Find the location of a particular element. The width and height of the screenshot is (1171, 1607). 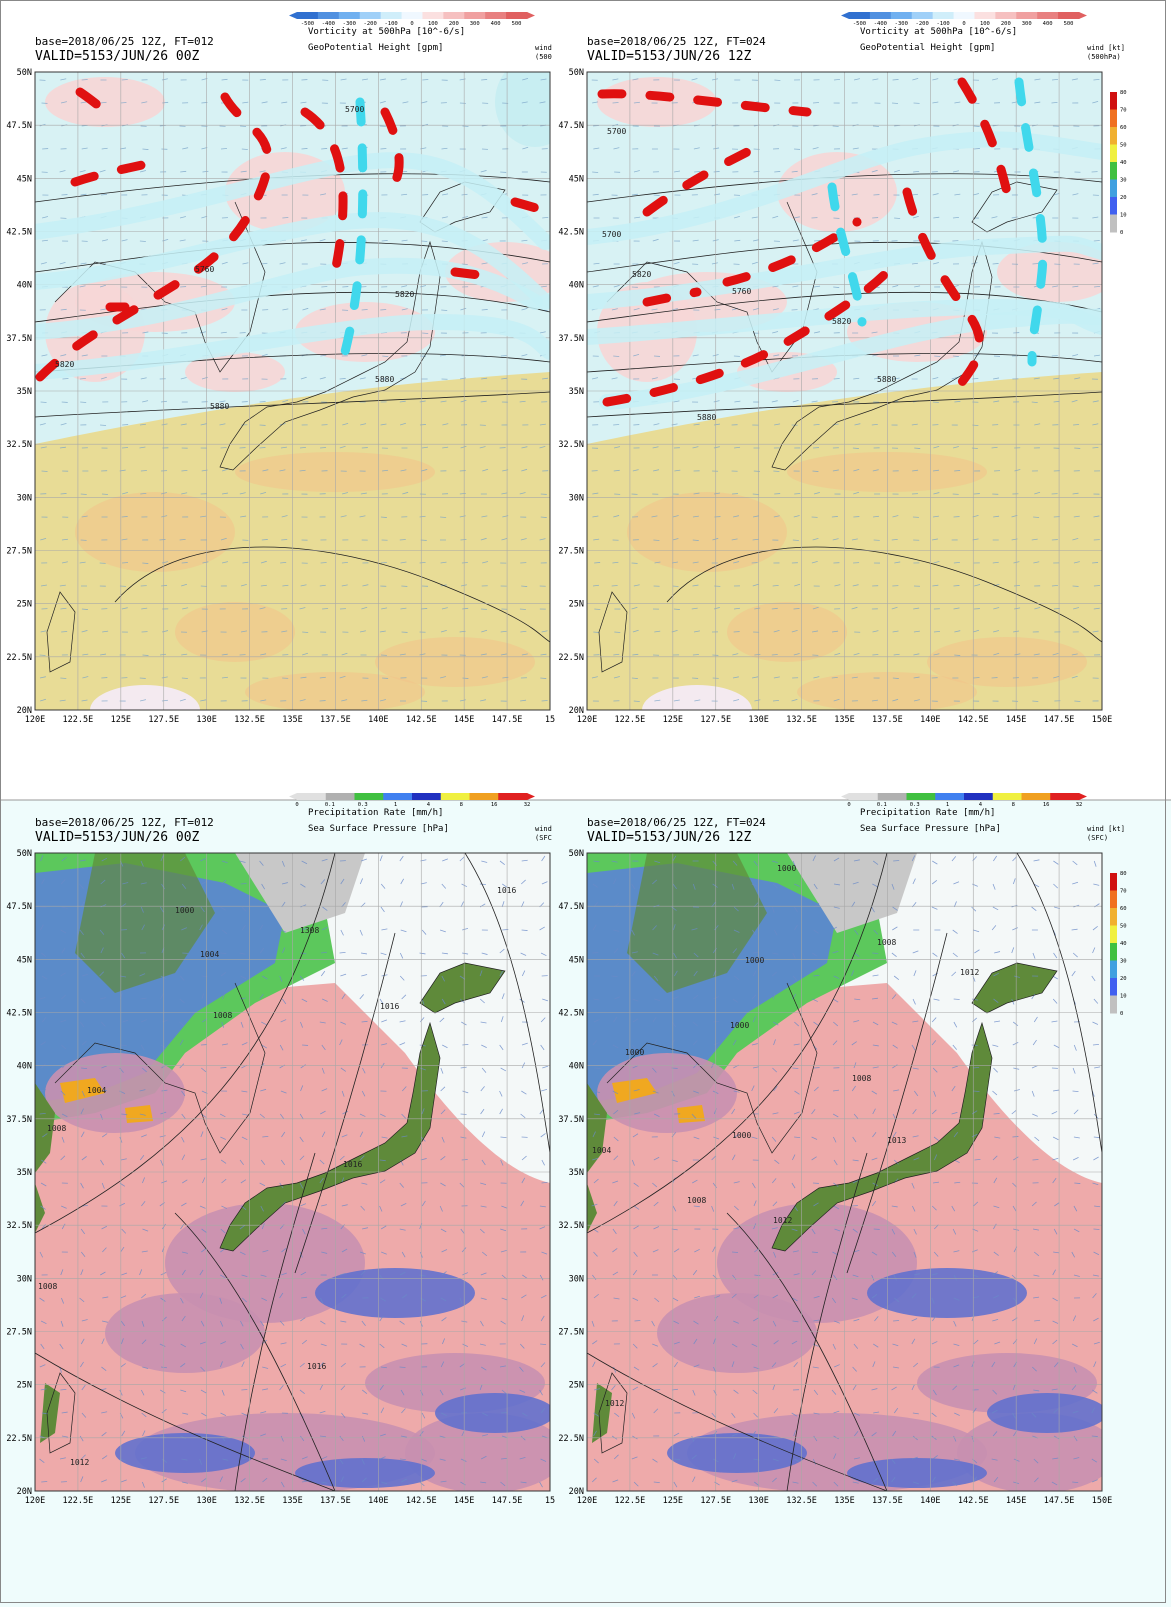

trough-line is located at coordinates (707, 177).